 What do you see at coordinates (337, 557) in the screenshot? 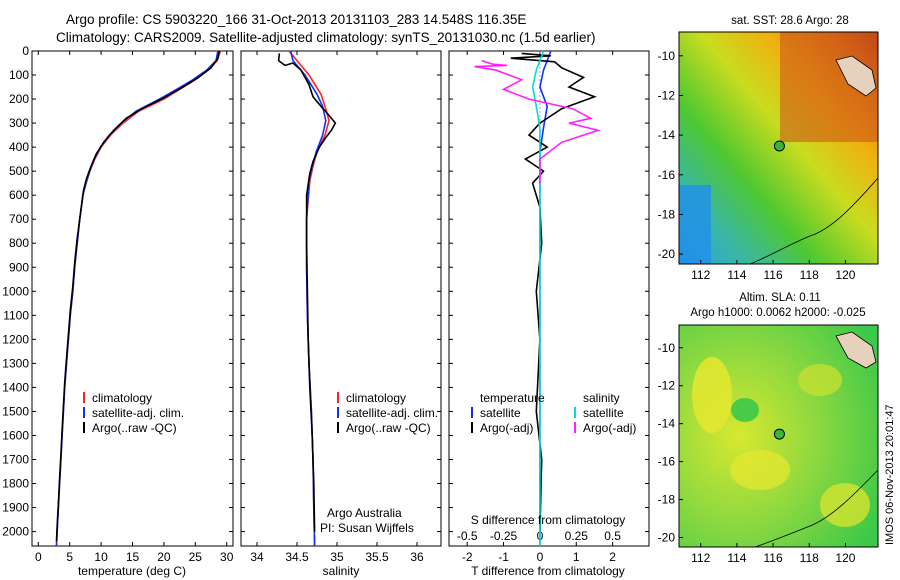
I see `sal-xtick-label: 35` at bounding box center [337, 557].